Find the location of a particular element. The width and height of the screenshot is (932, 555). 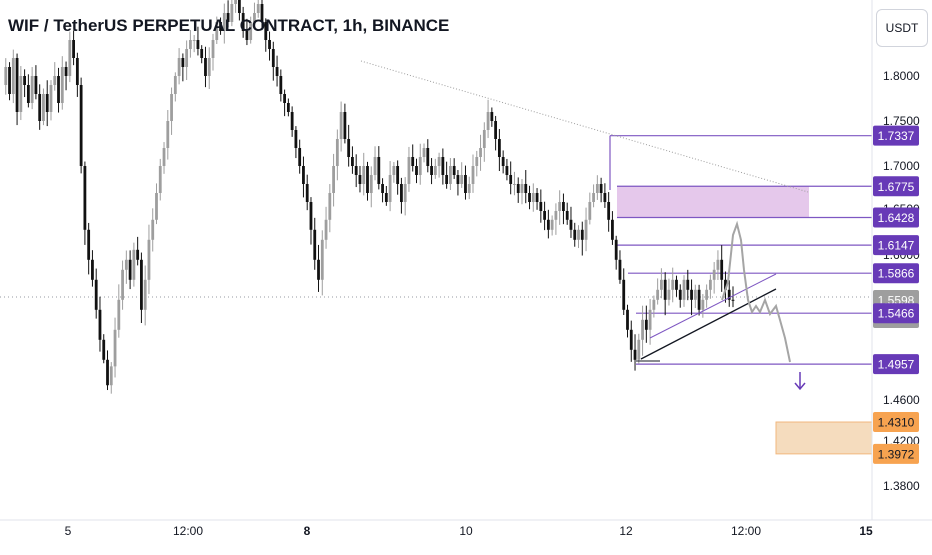

price-label: 1.7337 is located at coordinates (896, 135).